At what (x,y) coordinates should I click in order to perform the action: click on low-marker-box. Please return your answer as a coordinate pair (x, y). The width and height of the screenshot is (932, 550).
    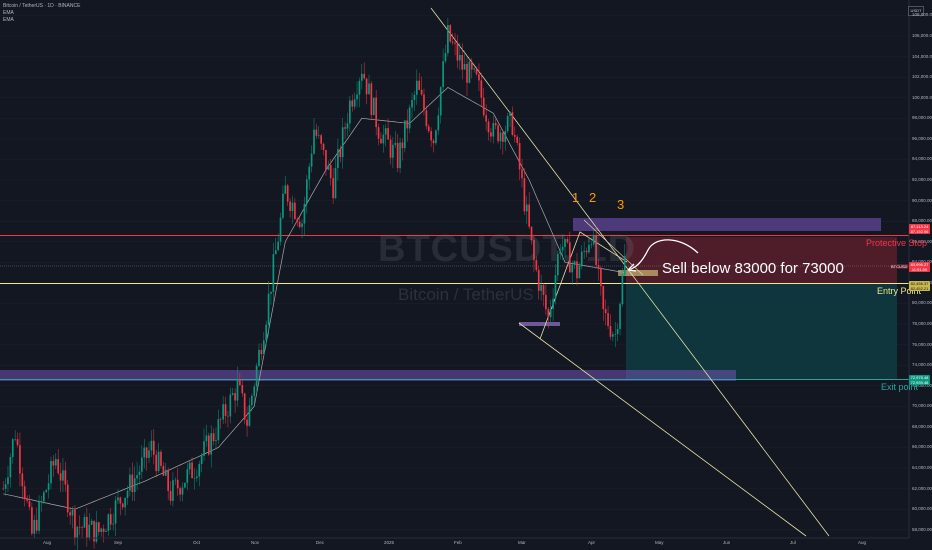
    Looking at the image, I should click on (539, 324).